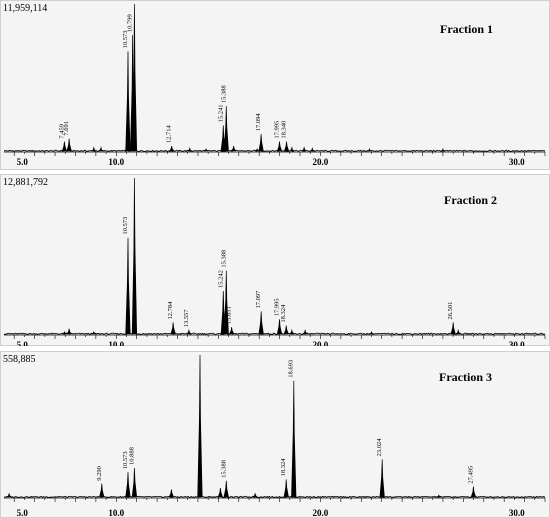 This screenshot has width=550, height=518. Describe the element at coordinates (466, 29) in the screenshot. I see `fraction-title: Fraction 1` at that location.